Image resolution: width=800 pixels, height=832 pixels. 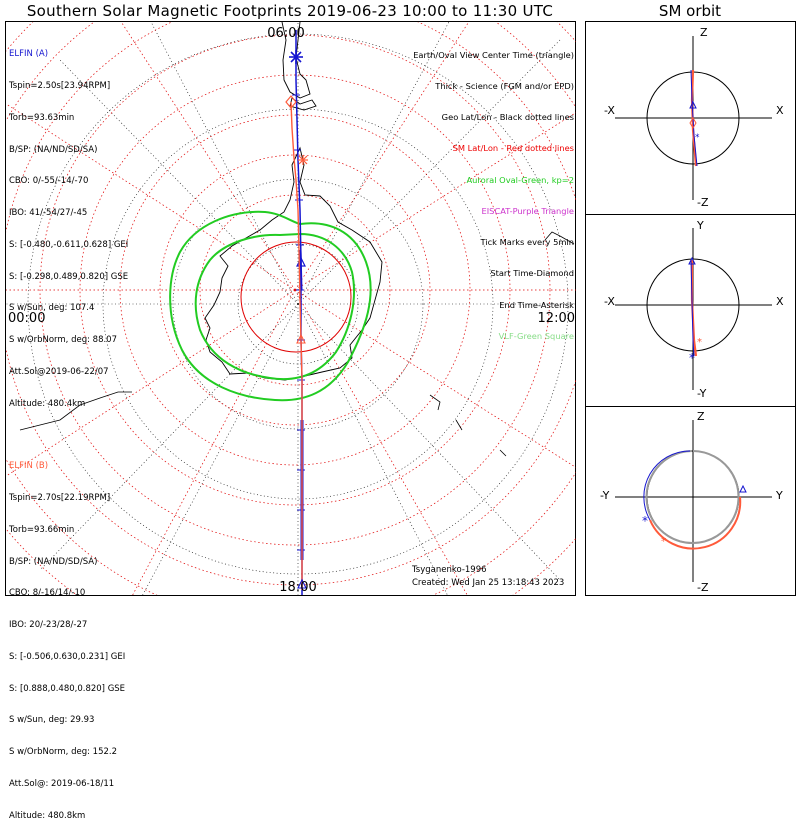 What do you see at coordinates (527, 210) in the screenshot?
I see `legend-item: EISCAT-Purple Triangle` at bounding box center [527, 210].